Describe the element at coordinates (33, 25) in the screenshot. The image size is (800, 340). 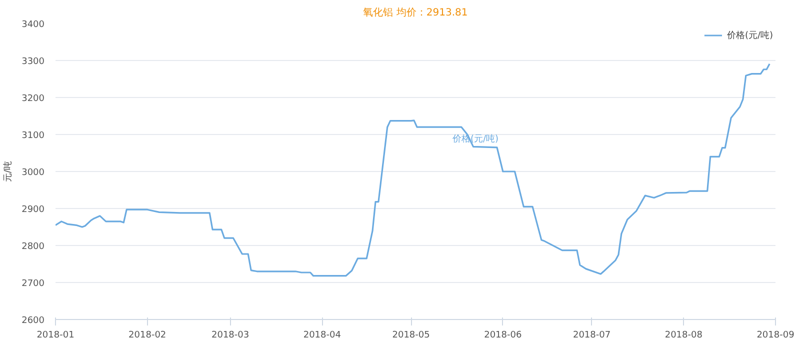
I see `y-tick-label: 3400` at that location.